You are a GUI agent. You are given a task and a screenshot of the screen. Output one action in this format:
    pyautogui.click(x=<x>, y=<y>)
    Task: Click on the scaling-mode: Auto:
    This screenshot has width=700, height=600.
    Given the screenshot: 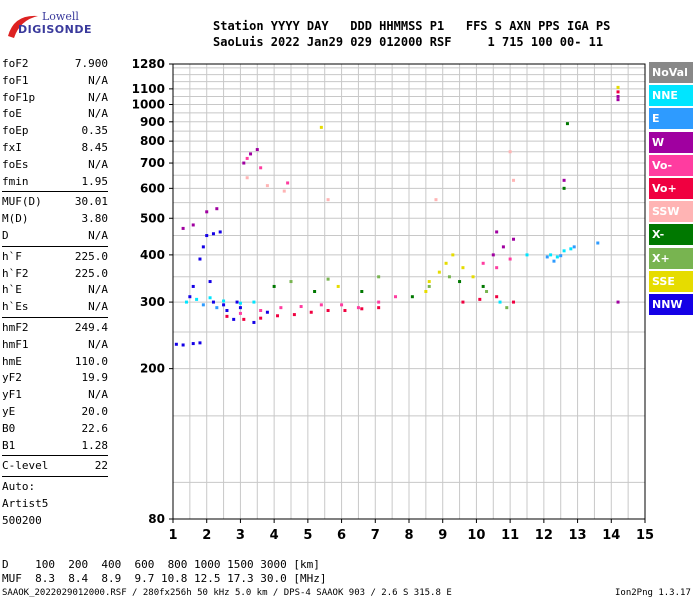 What is the action you would take?
    pyautogui.click(x=19, y=487)
    